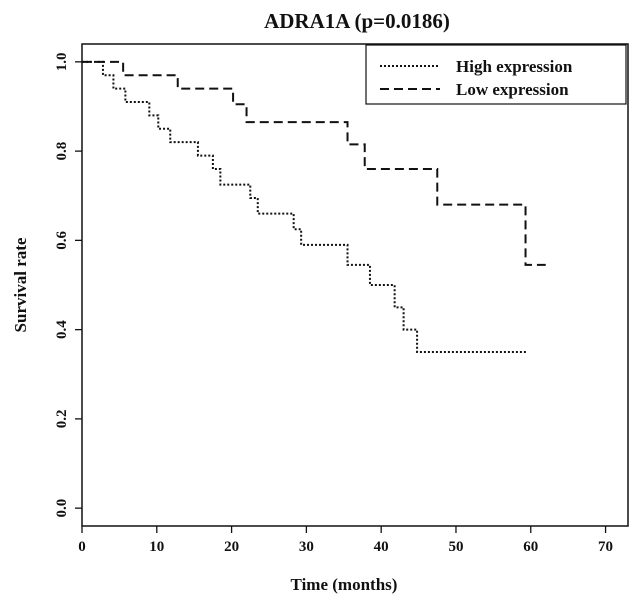  Describe the element at coordinates (455, 547) in the screenshot. I see `x-tick-label: 50` at that location.